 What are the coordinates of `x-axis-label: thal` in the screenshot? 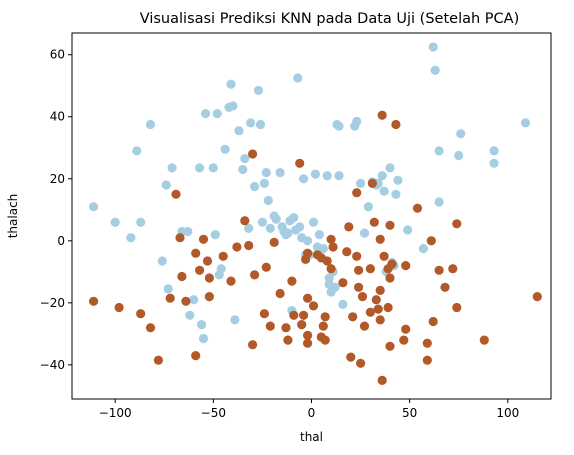 It's located at (311, 437).